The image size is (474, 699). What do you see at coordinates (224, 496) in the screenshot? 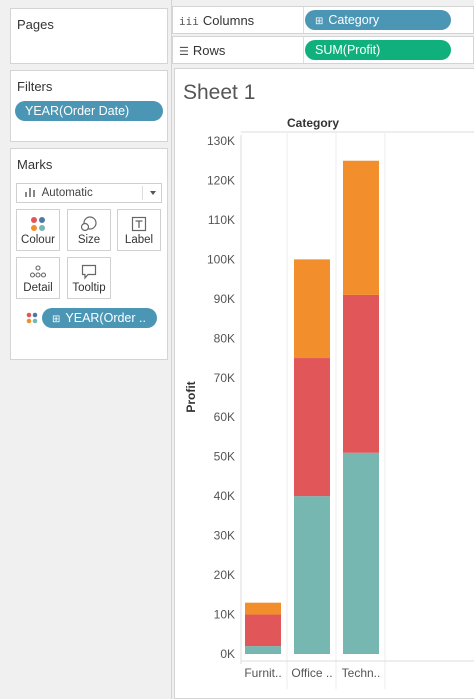
I see `y-tick-label: 40K` at bounding box center [224, 496].